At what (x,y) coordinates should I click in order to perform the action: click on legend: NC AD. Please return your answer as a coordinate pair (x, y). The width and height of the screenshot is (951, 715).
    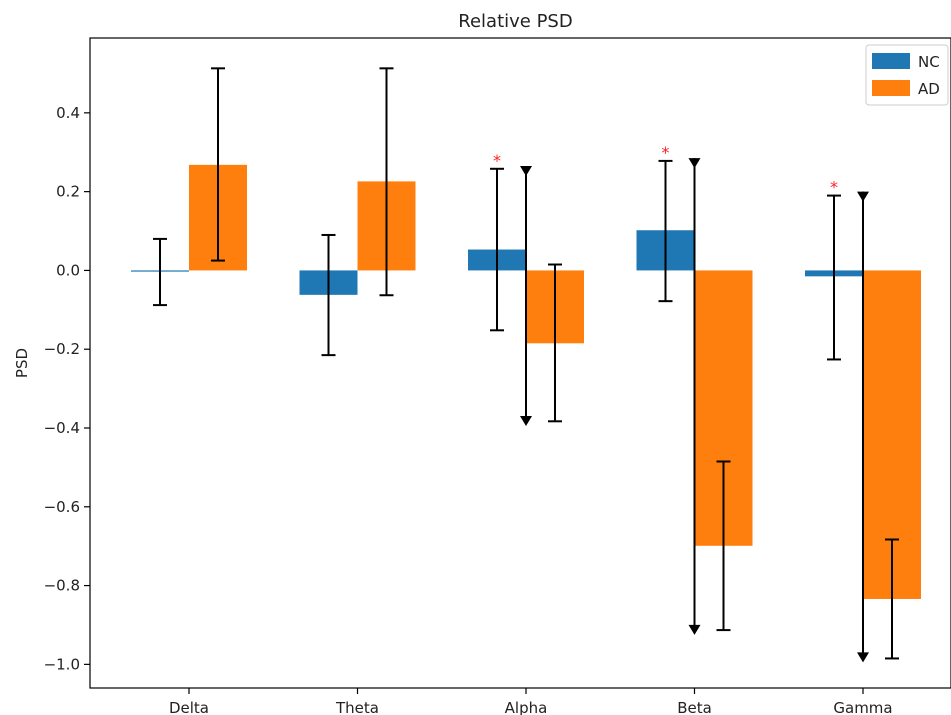
    Looking at the image, I should click on (907, 75).